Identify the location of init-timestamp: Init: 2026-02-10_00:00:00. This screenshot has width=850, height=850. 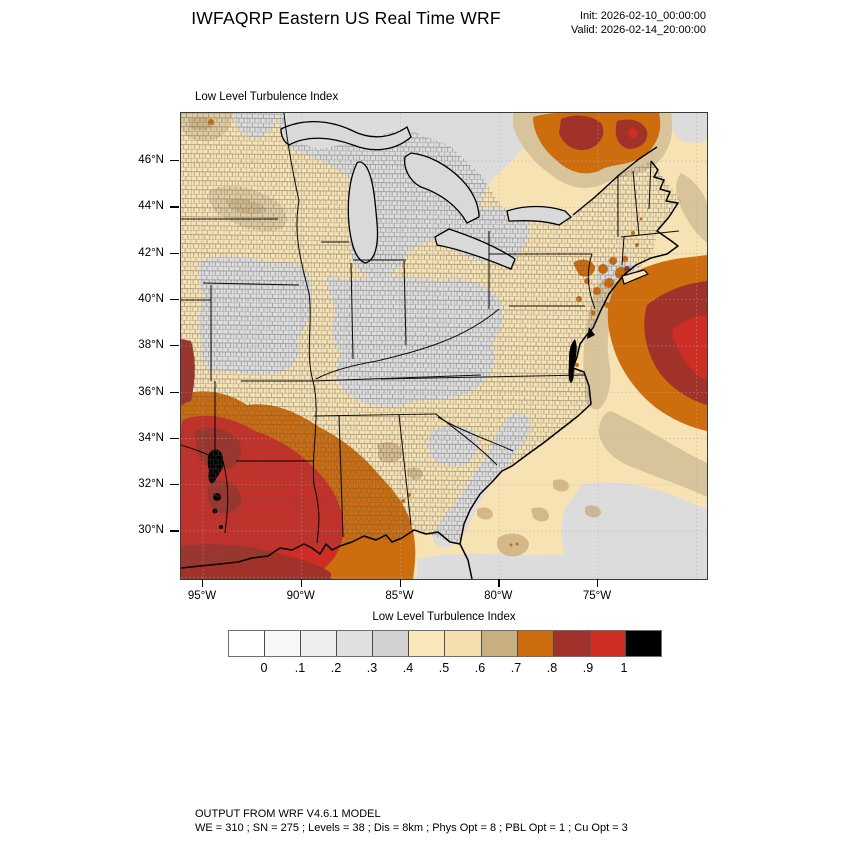
(643, 16).